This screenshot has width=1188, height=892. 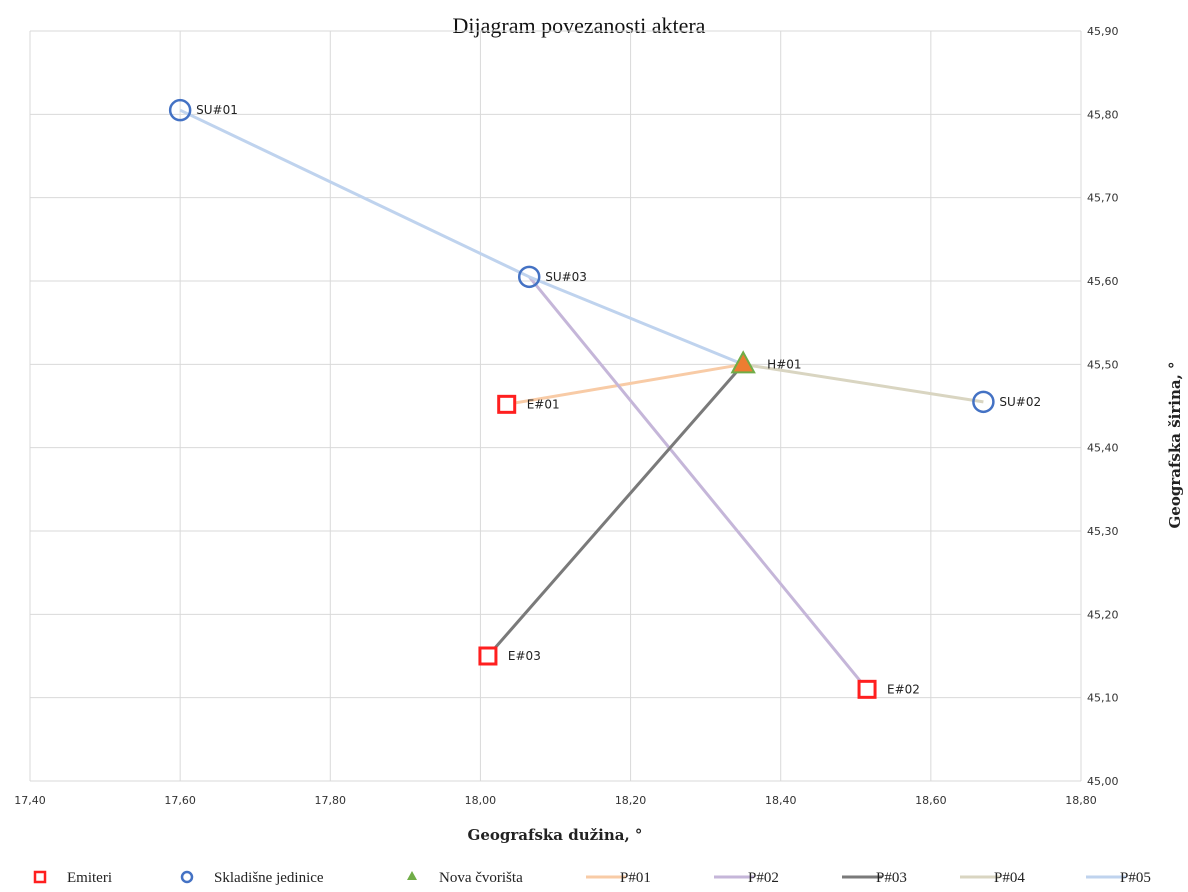 I want to click on y-tick-label: 45,50, so click(x=1103, y=364).